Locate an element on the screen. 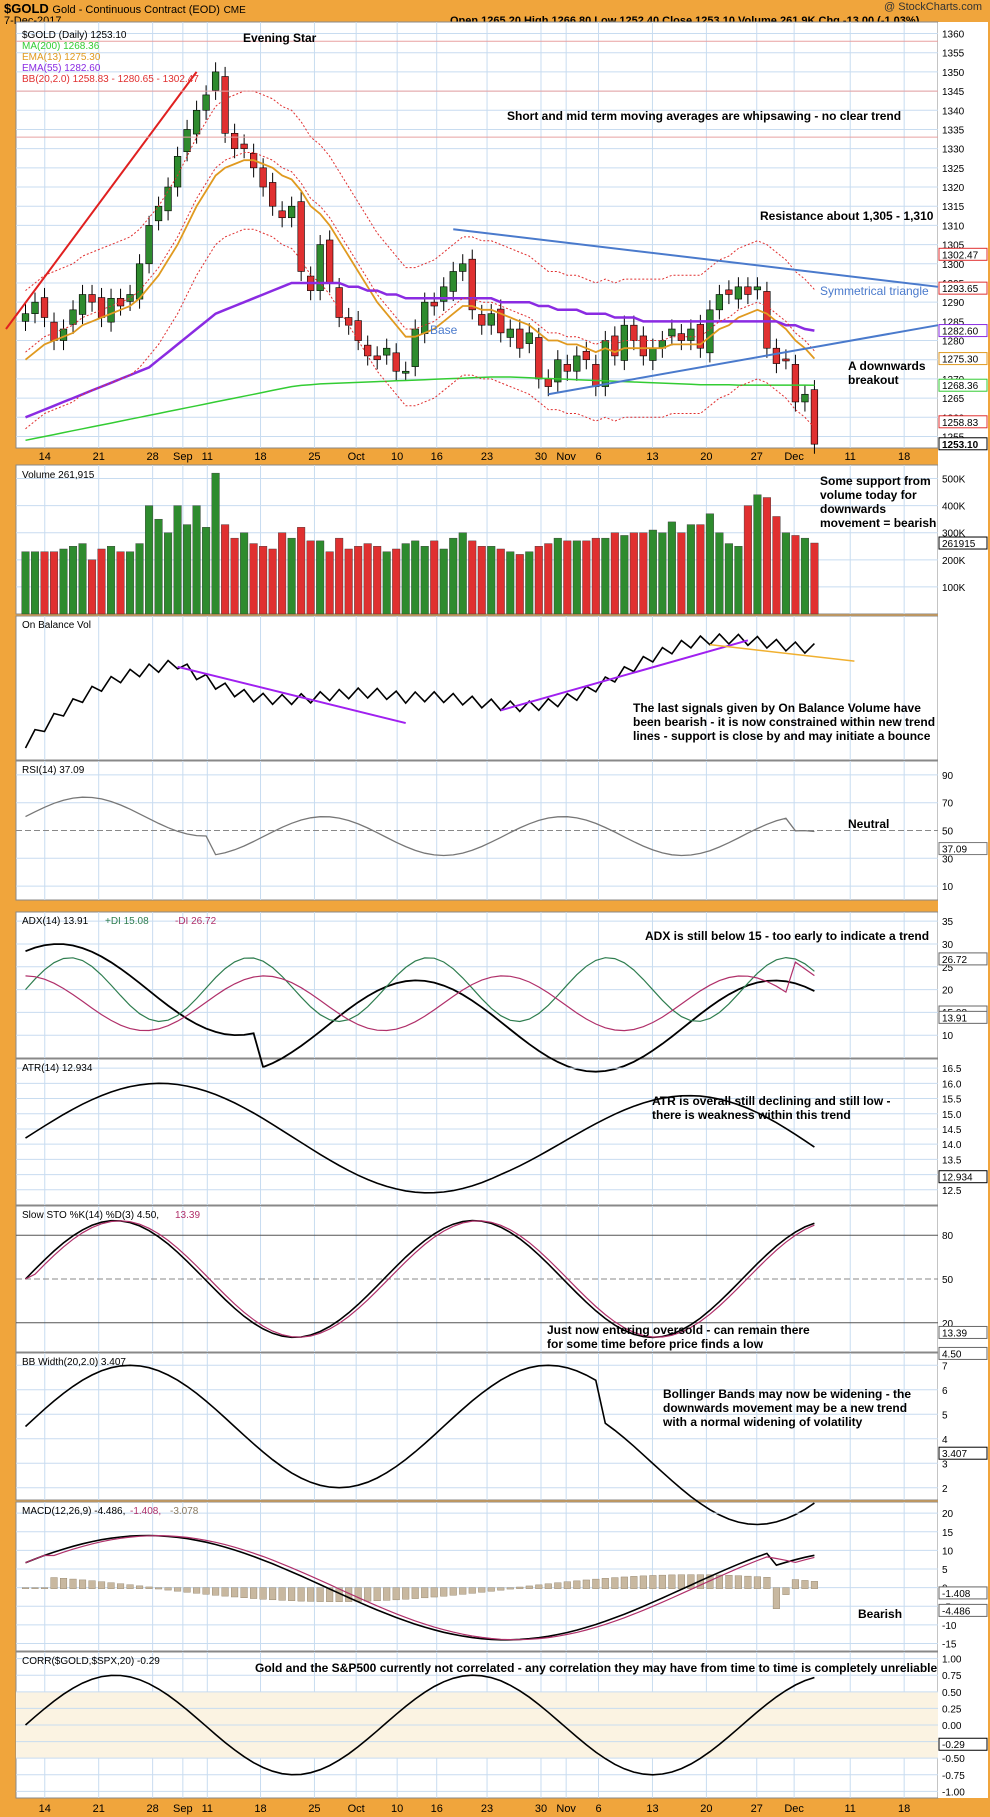 Image resolution: width=990 pixels, height=1817 pixels. rsi-badge-box is located at coordinates (963, 849).